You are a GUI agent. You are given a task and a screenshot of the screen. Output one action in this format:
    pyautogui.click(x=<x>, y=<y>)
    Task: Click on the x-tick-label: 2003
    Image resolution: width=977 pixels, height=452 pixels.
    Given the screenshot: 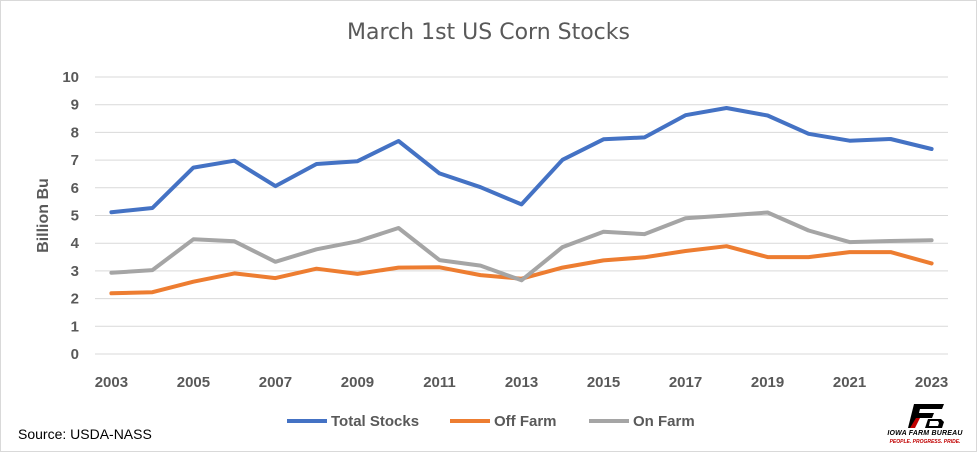 What is the action you would take?
    pyautogui.click(x=111, y=382)
    